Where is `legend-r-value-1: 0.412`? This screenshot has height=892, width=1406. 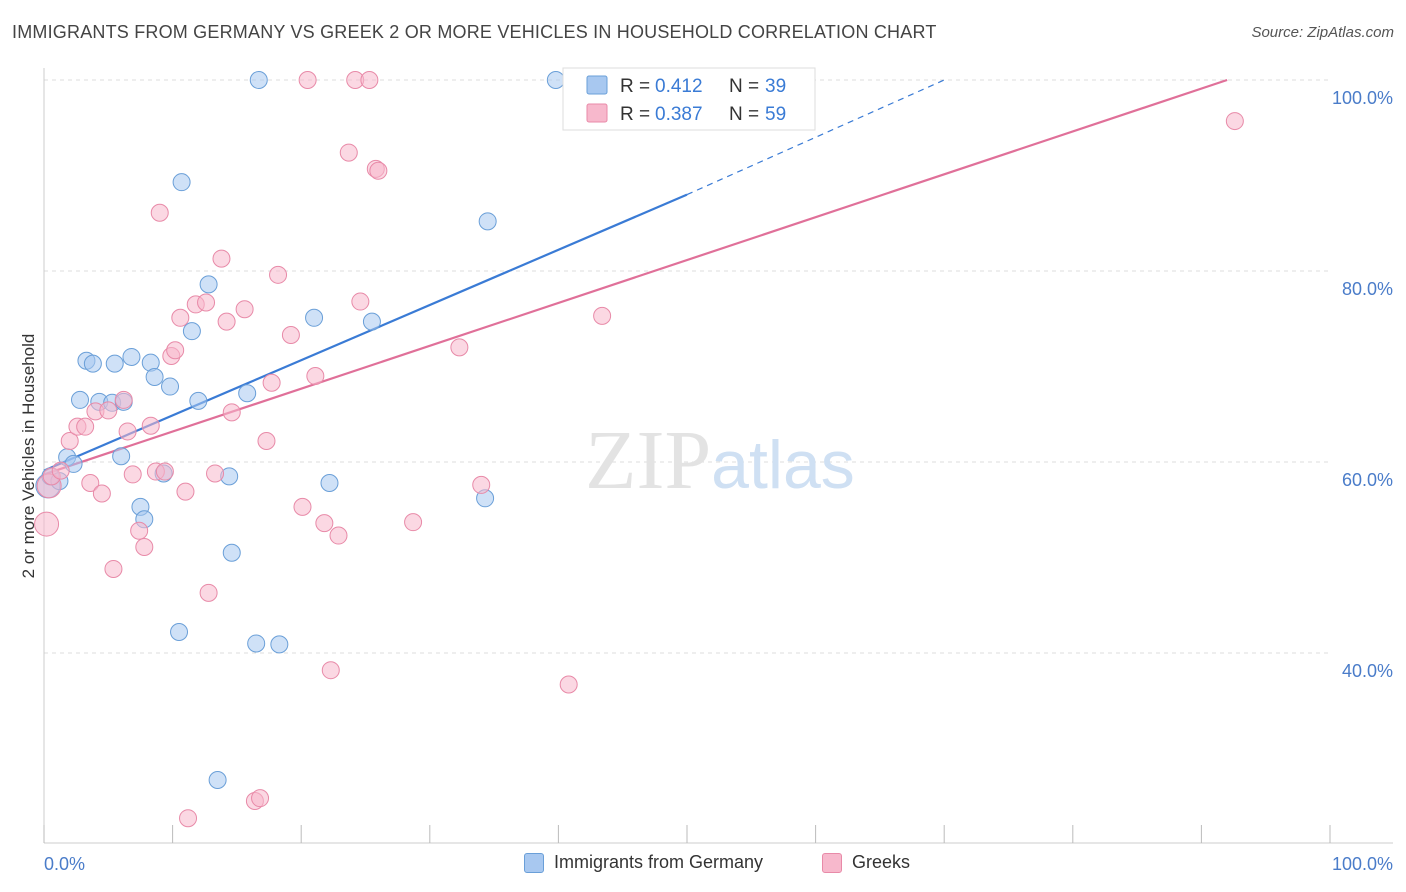 legend-r-value-1: 0.412 is located at coordinates (679, 86).